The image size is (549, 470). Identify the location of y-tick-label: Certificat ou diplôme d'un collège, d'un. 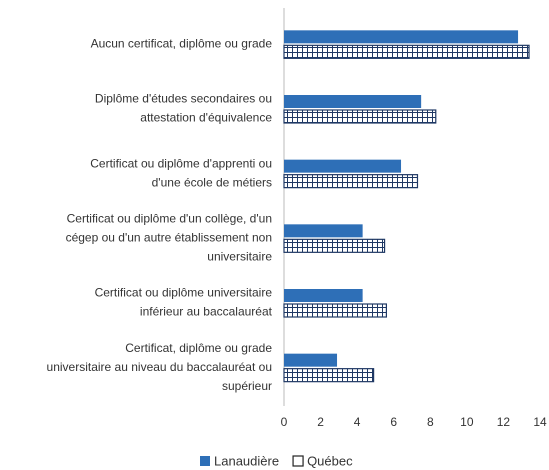
(169, 219).